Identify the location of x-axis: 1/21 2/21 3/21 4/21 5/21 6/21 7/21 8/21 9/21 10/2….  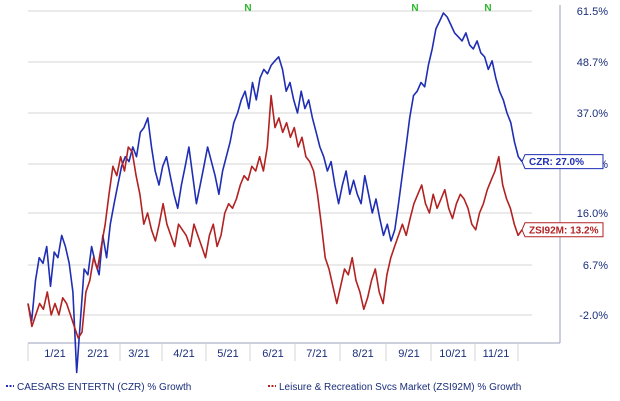
(293, 351).